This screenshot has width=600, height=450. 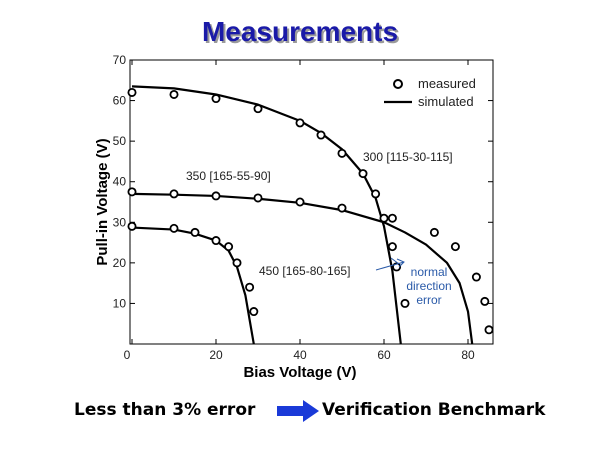 What do you see at coordinates (447, 83) in the screenshot?
I see `legend-measured-label: measured` at bounding box center [447, 83].